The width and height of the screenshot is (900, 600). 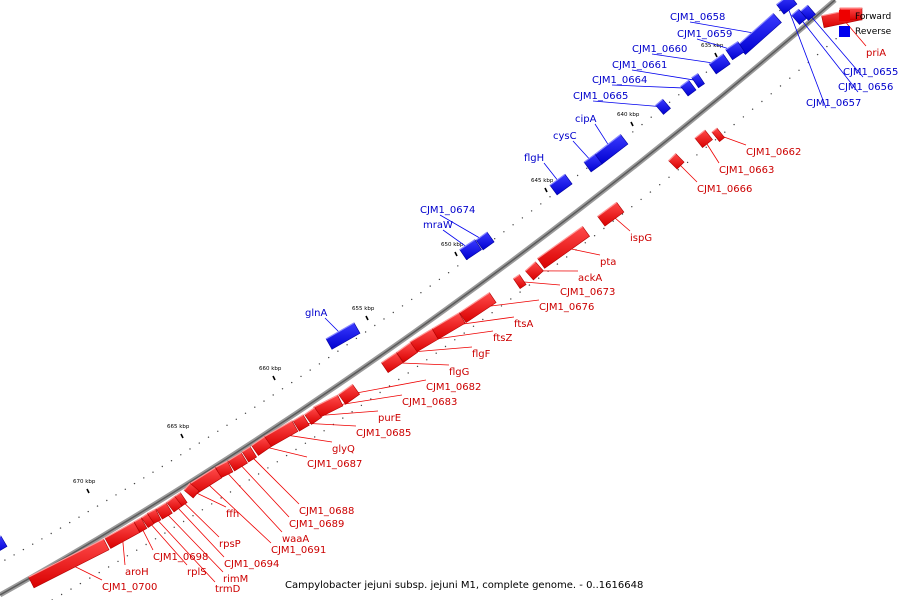 What do you see at coordinates (704, 34) in the screenshot?
I see `gene-label-cjm1-0659: CJM1_0659` at bounding box center [704, 34].